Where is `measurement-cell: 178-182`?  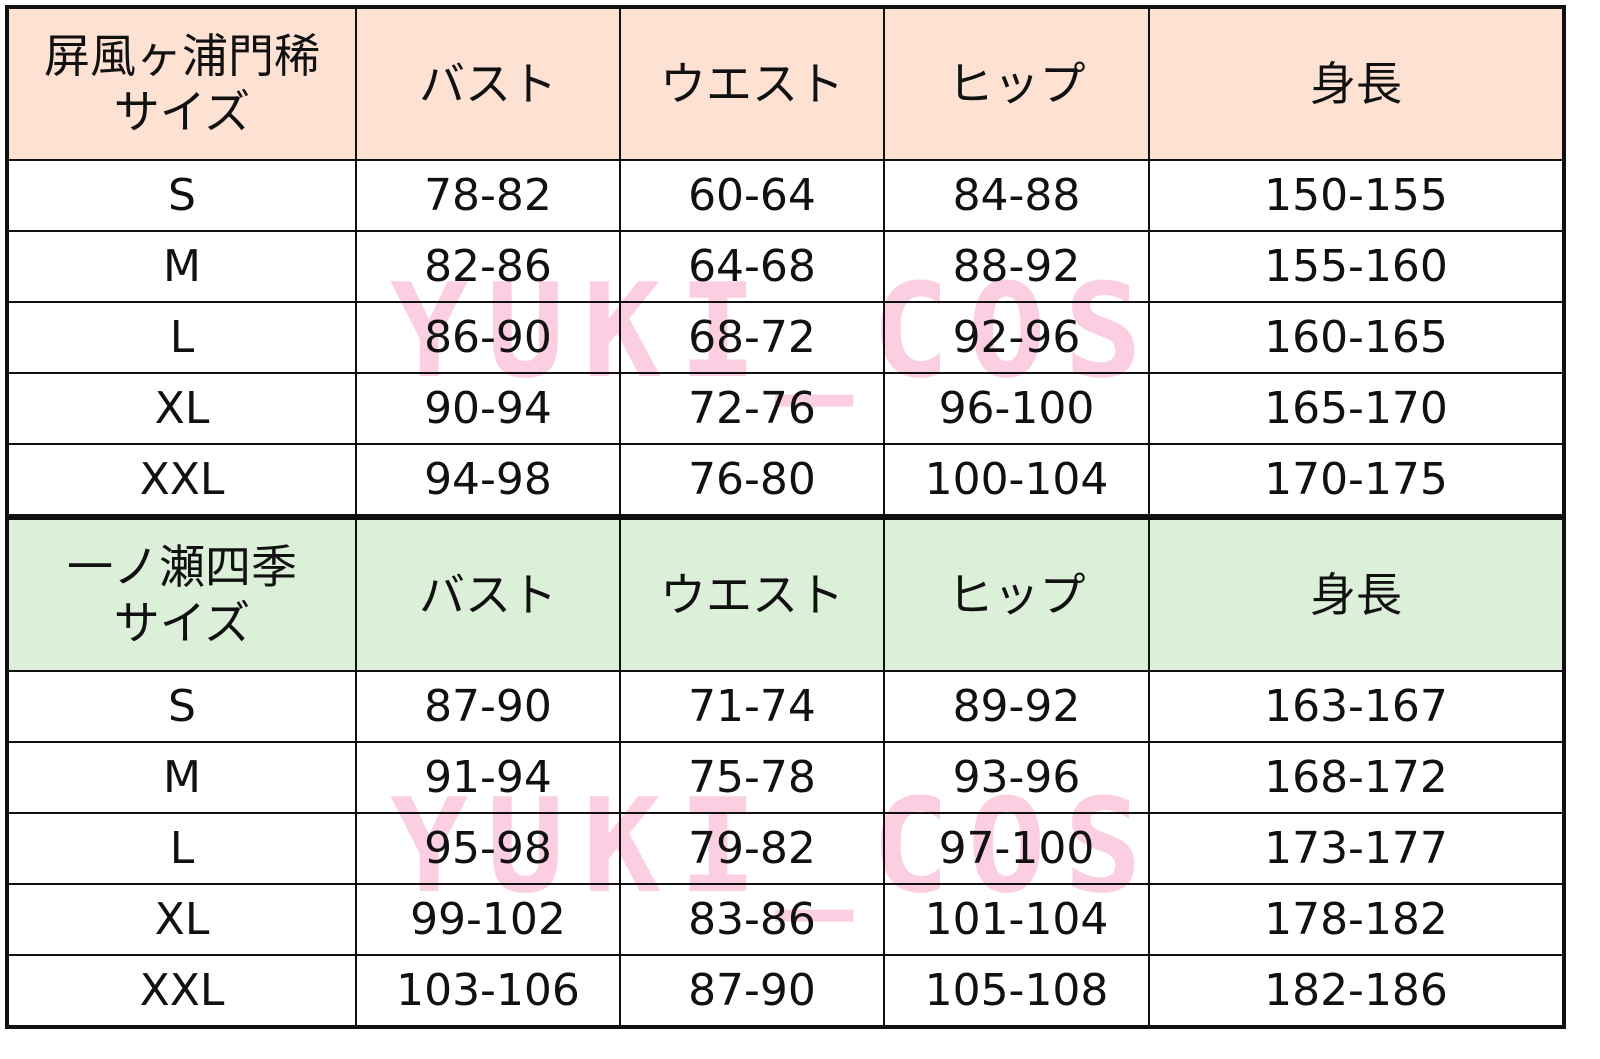
measurement-cell: 178-182 is located at coordinates (1356, 919).